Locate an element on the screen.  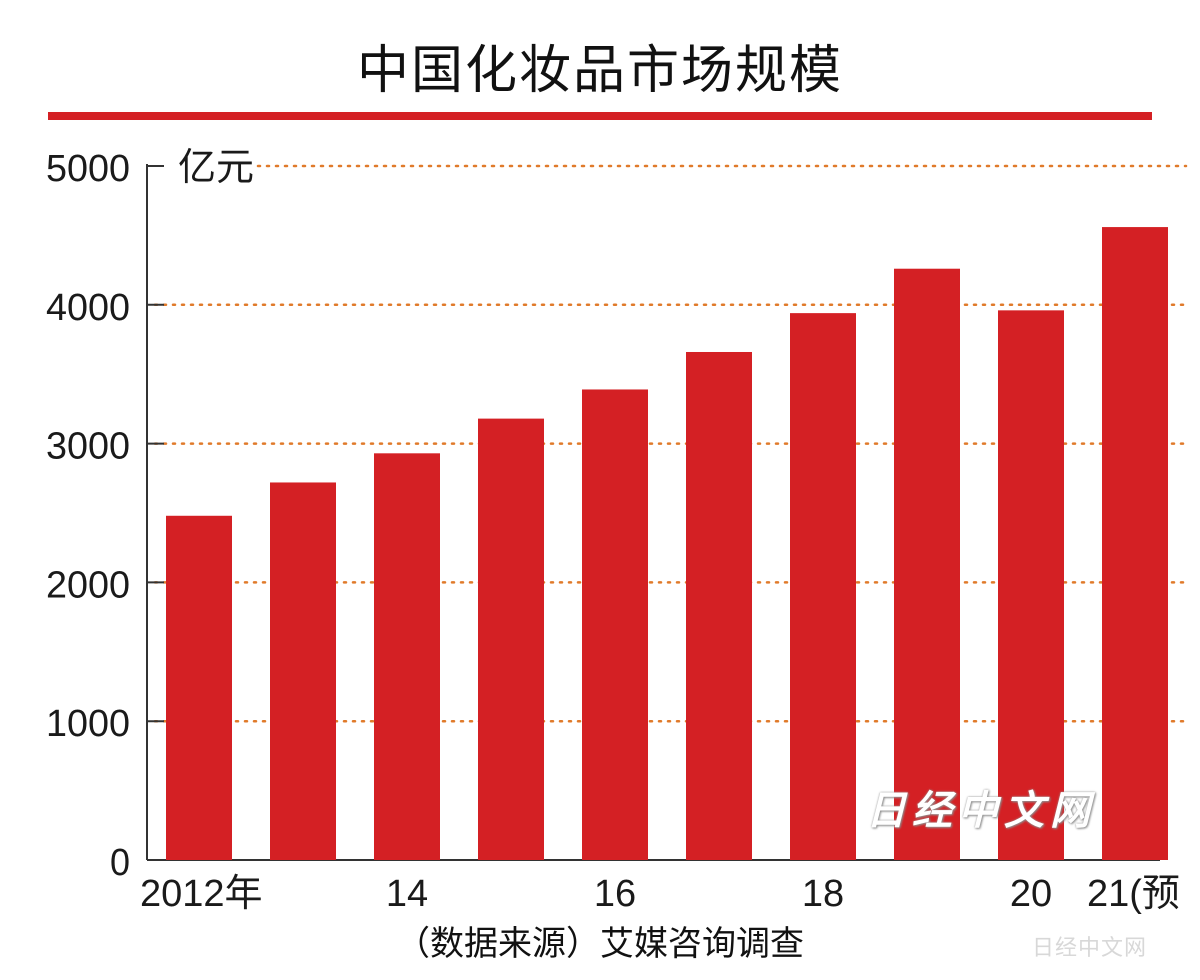
x-tick-label: 2012年 is located at coordinates (201, 894).